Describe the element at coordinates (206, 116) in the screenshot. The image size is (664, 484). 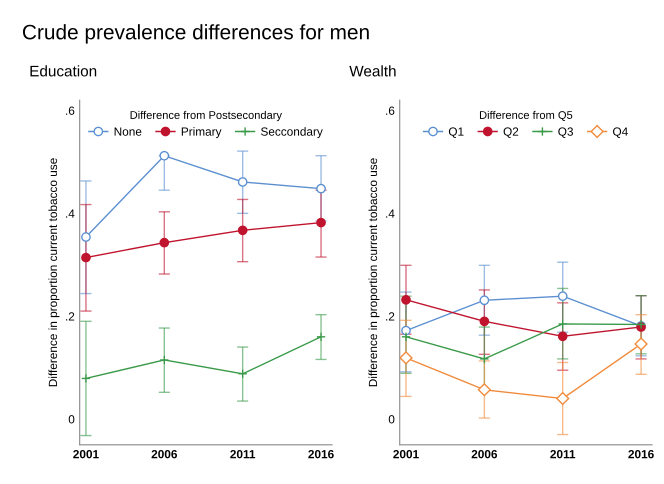
I see `legend-title: Difference from Postsecondary` at that location.